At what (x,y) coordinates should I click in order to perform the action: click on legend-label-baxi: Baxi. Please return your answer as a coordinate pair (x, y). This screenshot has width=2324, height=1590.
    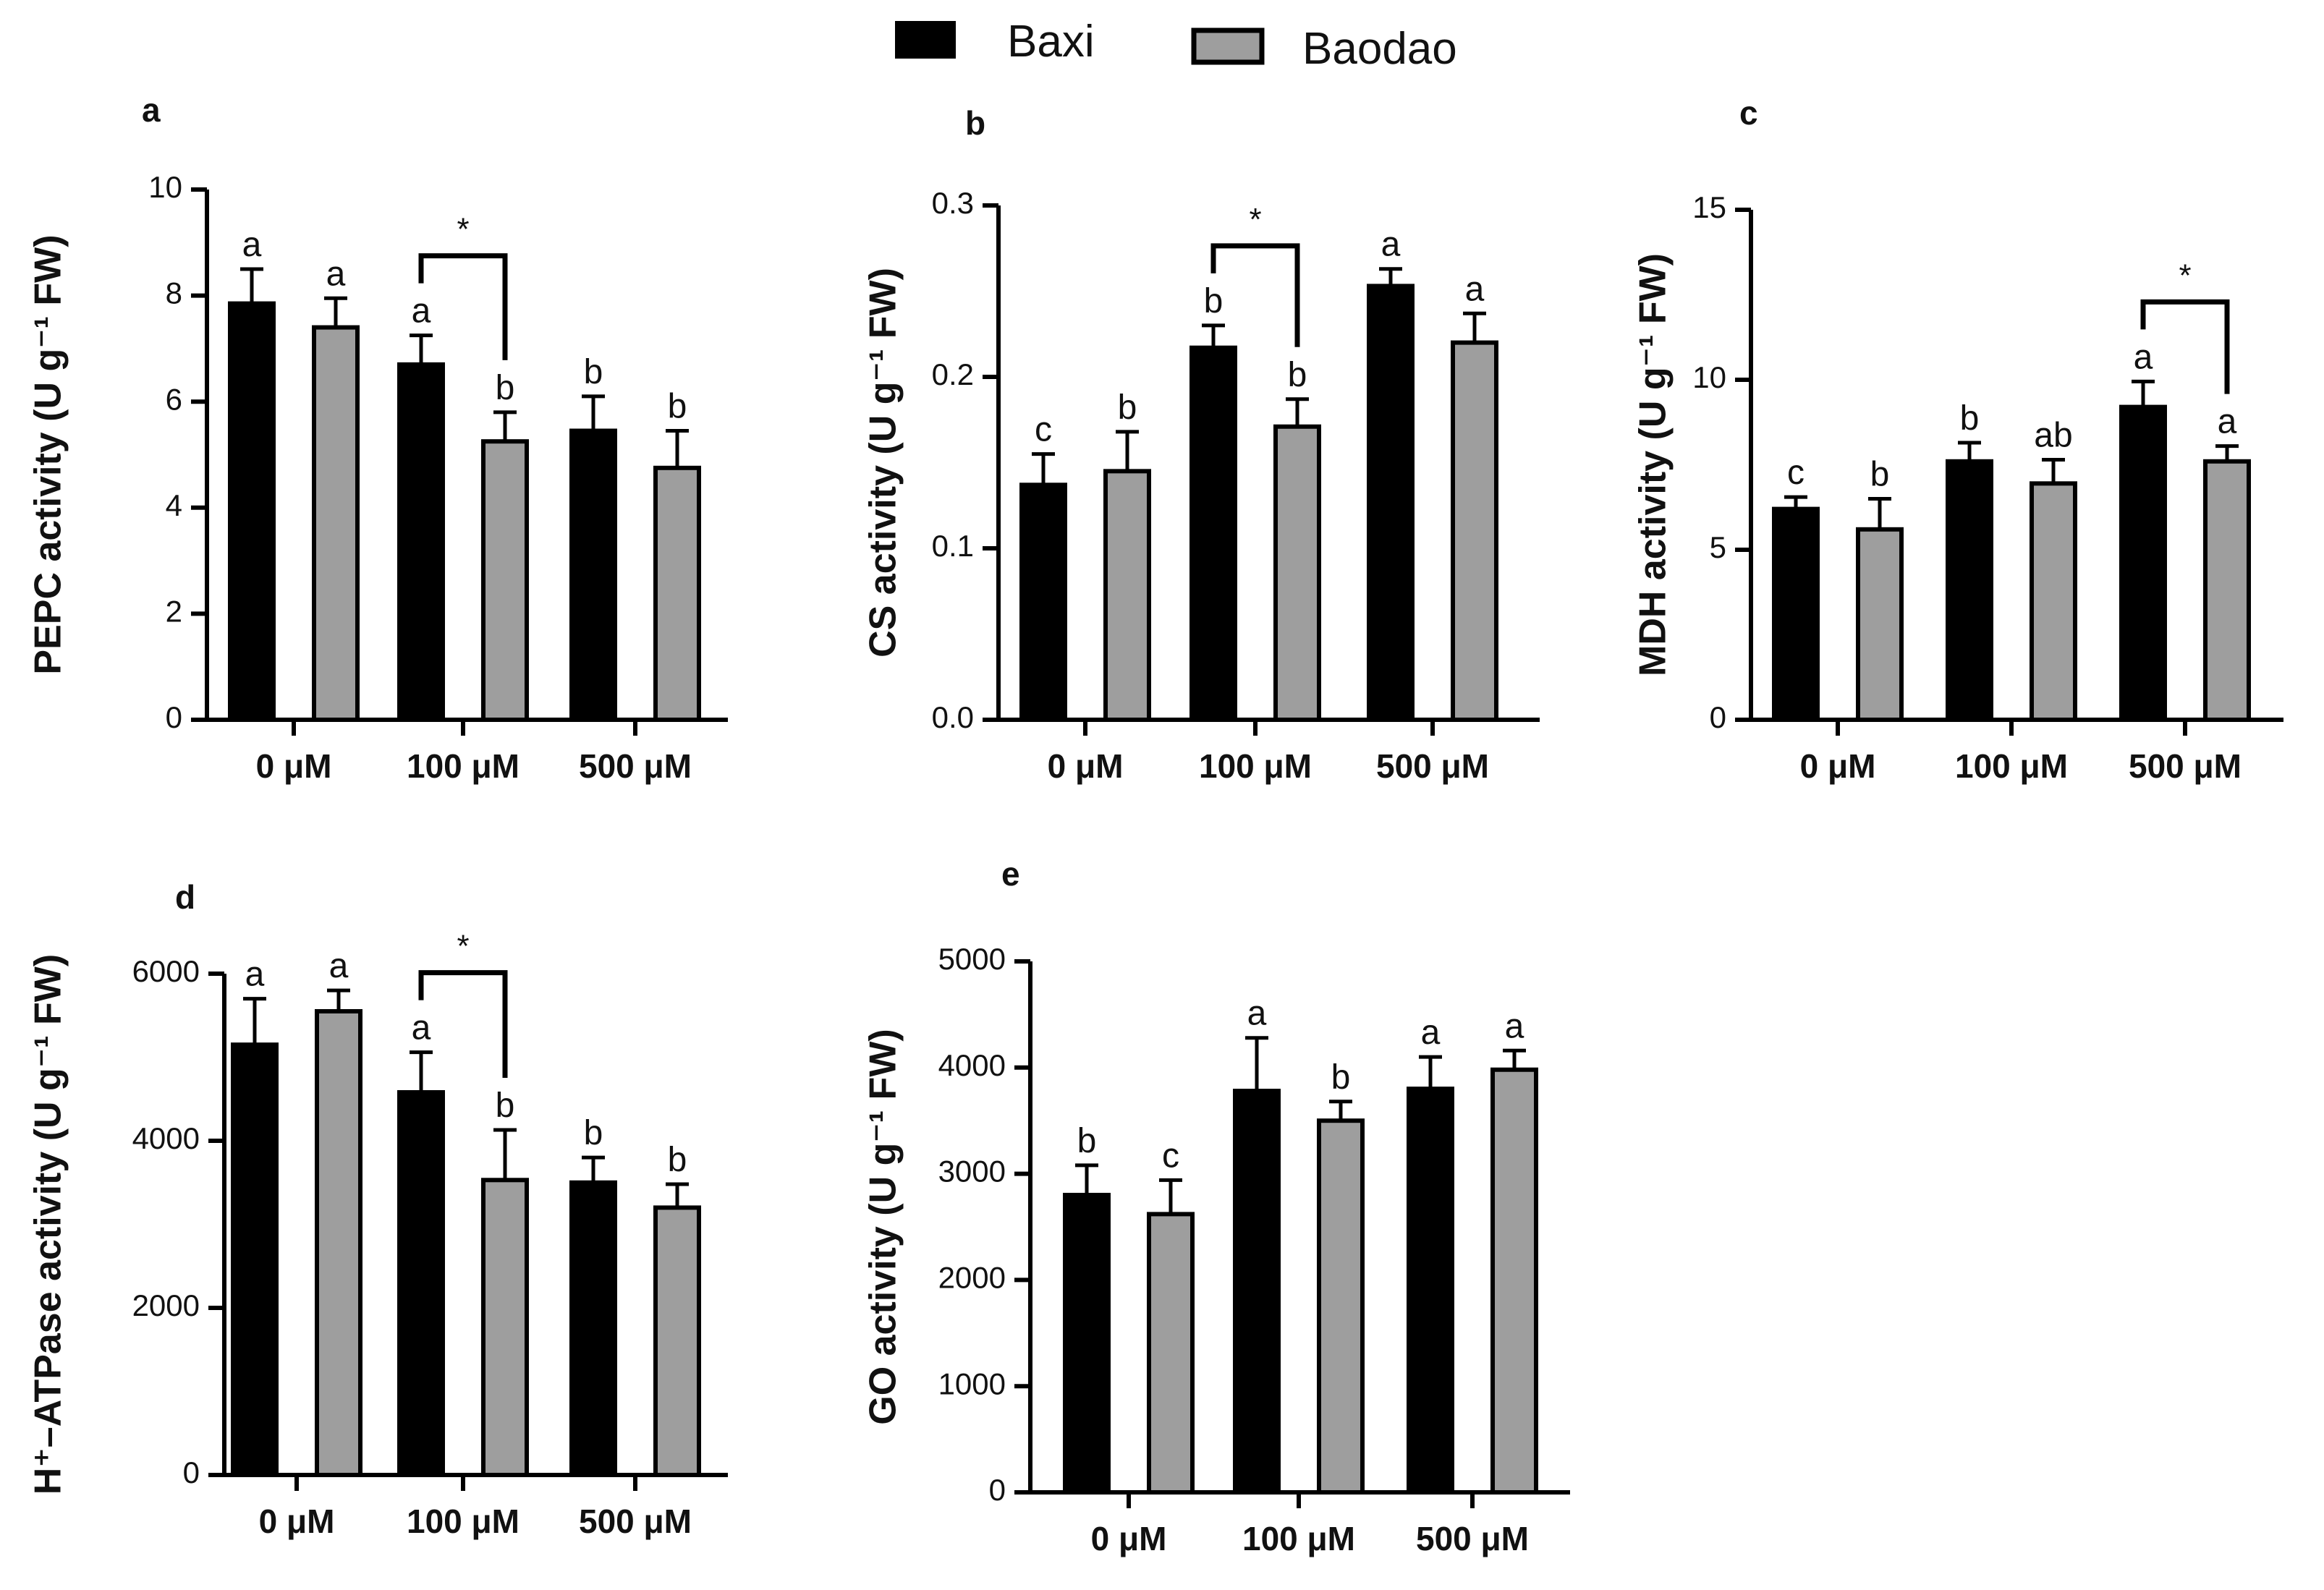
    Looking at the image, I should click on (1051, 42).